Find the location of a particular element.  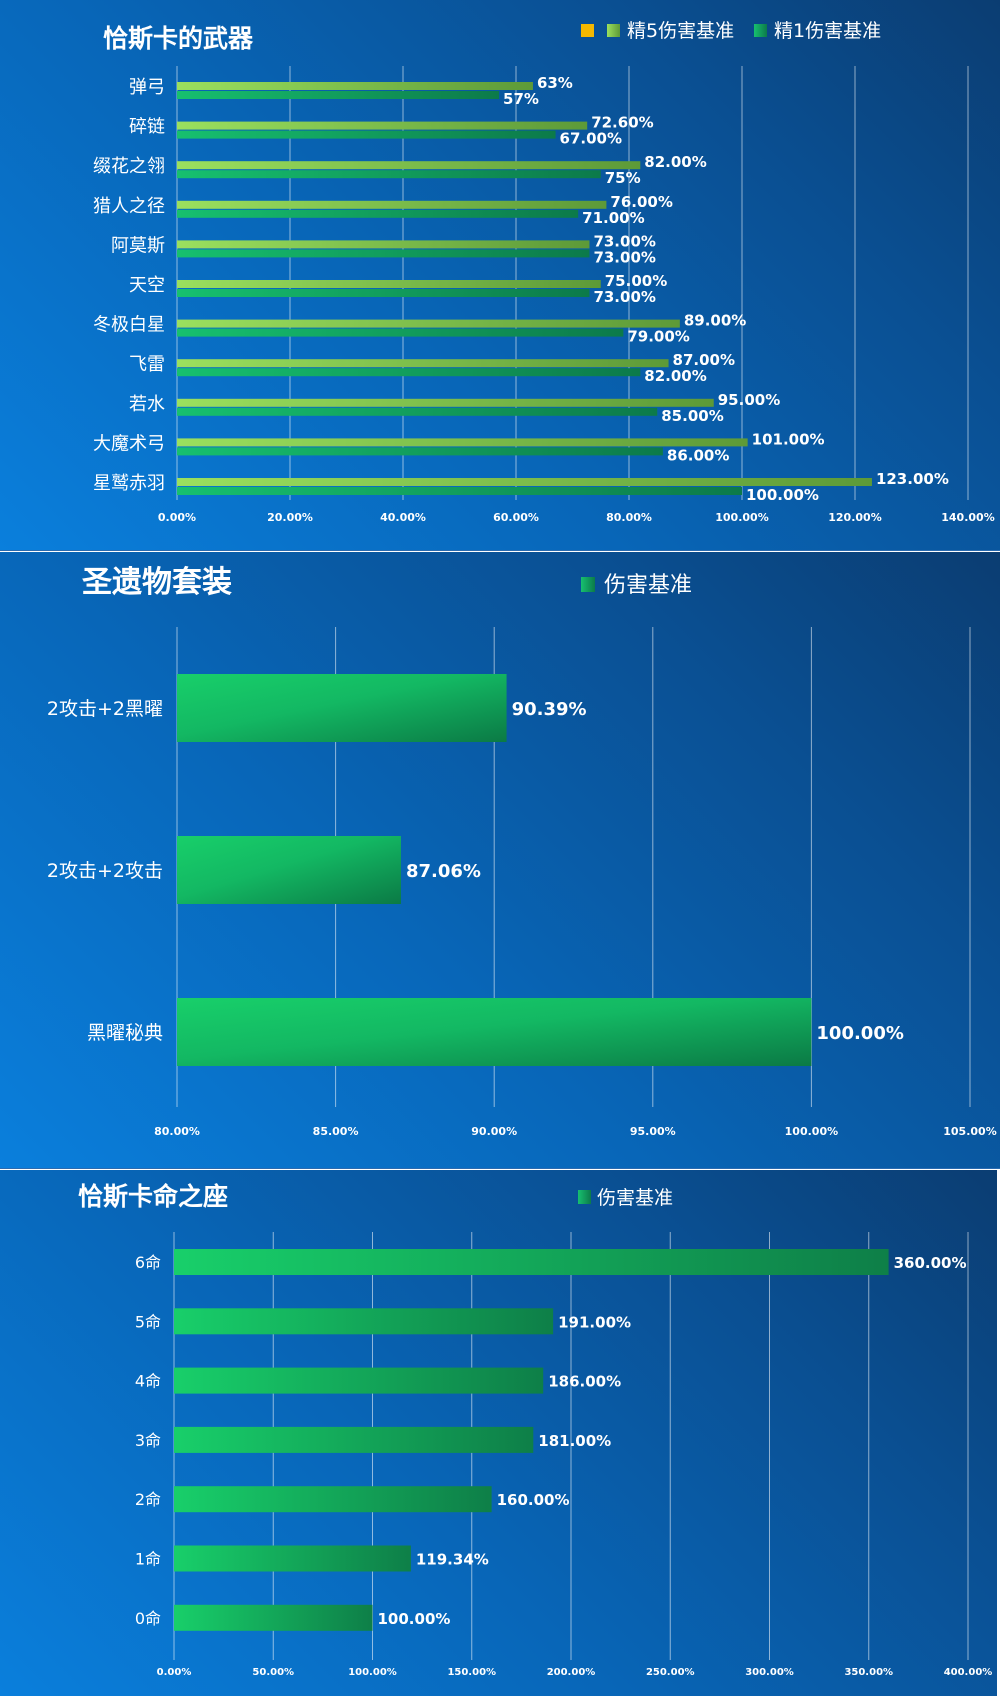

x-tick-label: 90.00% is located at coordinates (494, 1131).